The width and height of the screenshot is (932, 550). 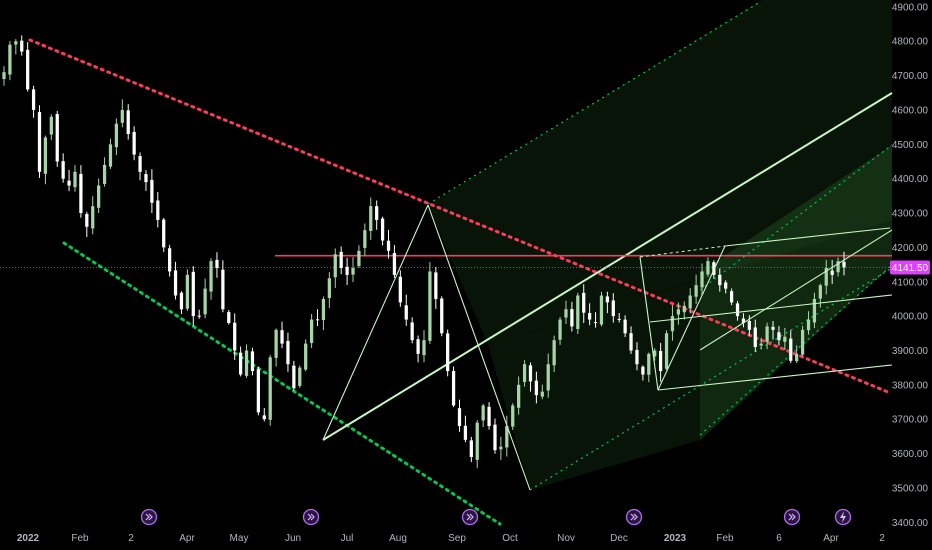 I want to click on time-tick-label: 2022, so click(x=28, y=538).